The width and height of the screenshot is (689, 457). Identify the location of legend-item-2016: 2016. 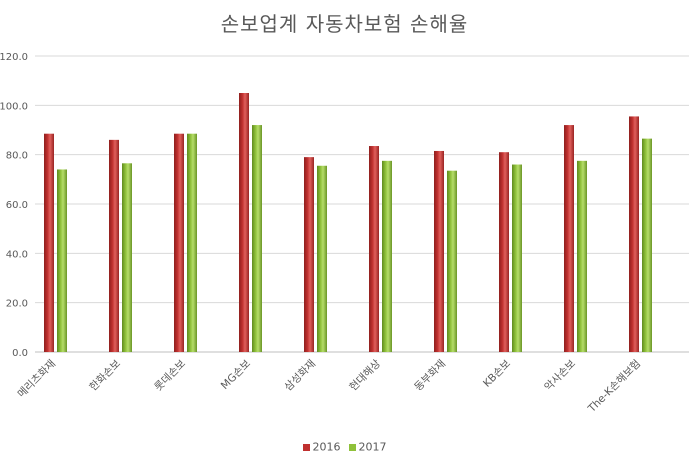
(321, 447).